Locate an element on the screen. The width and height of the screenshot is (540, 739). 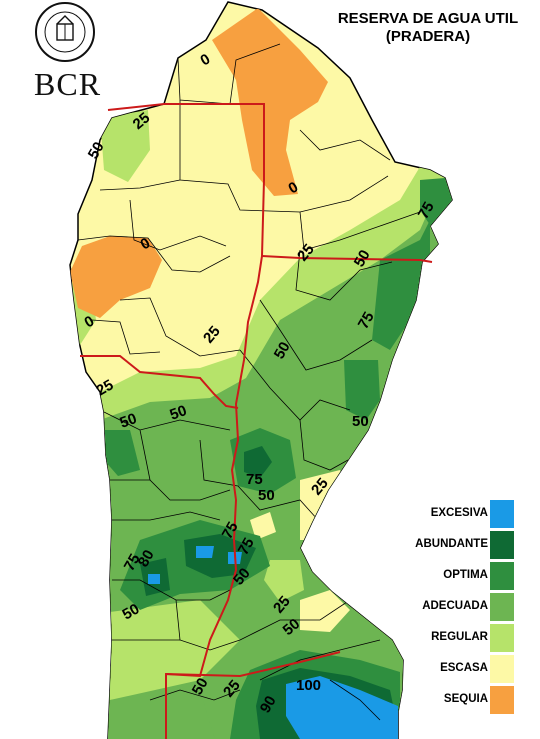
map-title: RESERVA DE AGUA UTIL (PRADERA) is located at coordinates (428, 28).